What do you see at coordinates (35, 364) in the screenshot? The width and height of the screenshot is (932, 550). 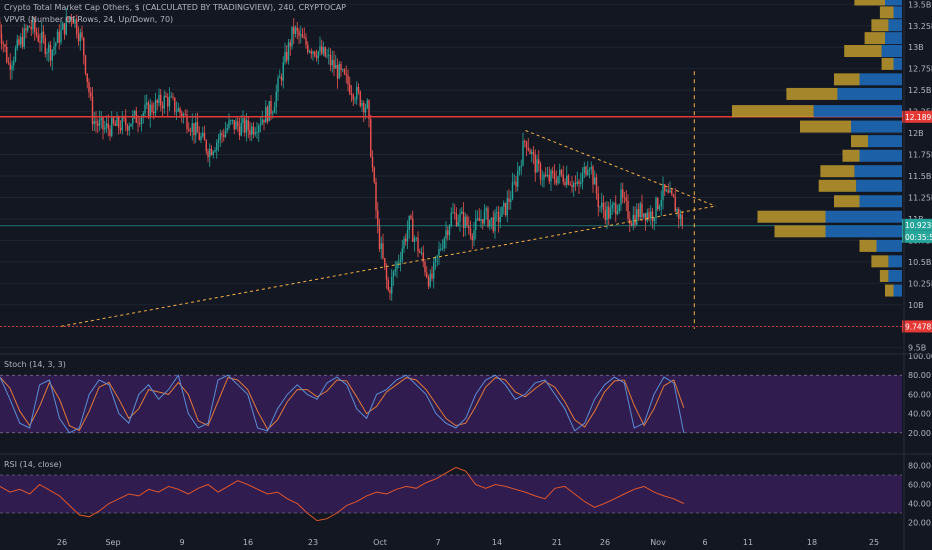 I see `stoch-legend: Stoch (14, 3, 3)` at bounding box center [35, 364].